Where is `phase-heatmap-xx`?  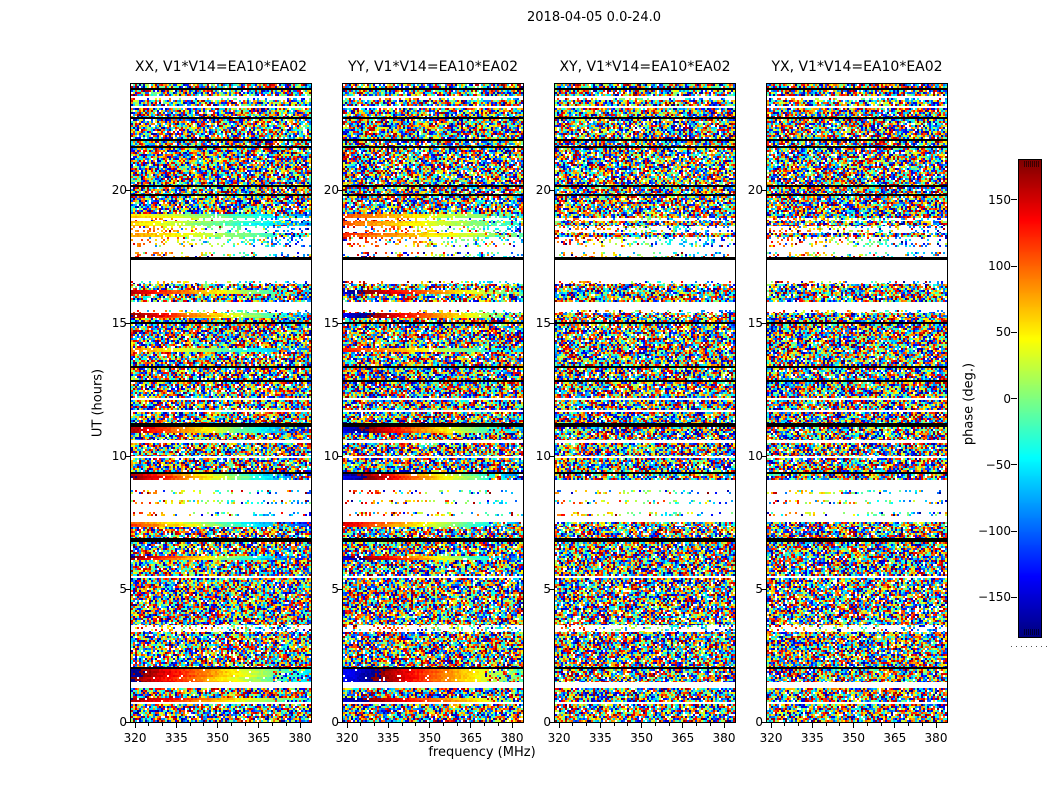
phase-heatmap-xx is located at coordinates (221, 403).